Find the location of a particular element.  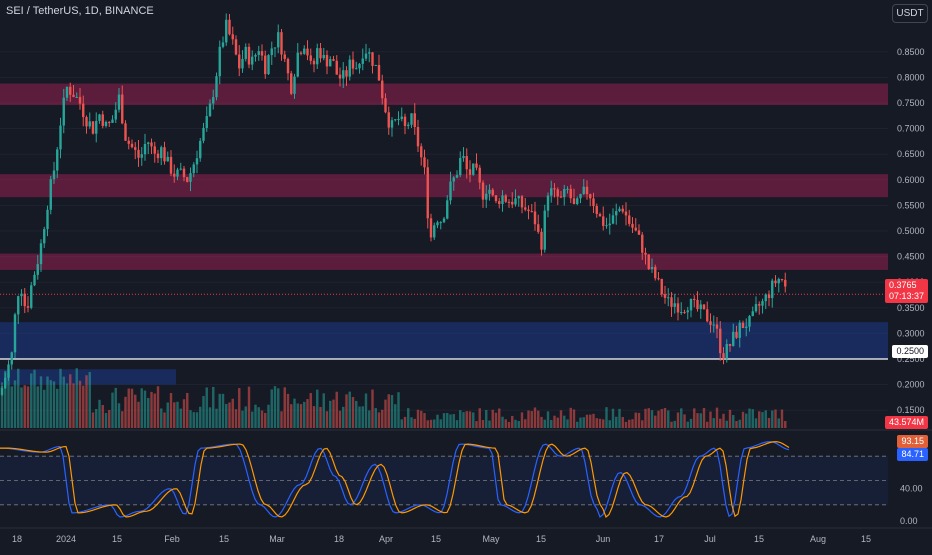

price-tick-label: 0.7000 is located at coordinates (911, 129).